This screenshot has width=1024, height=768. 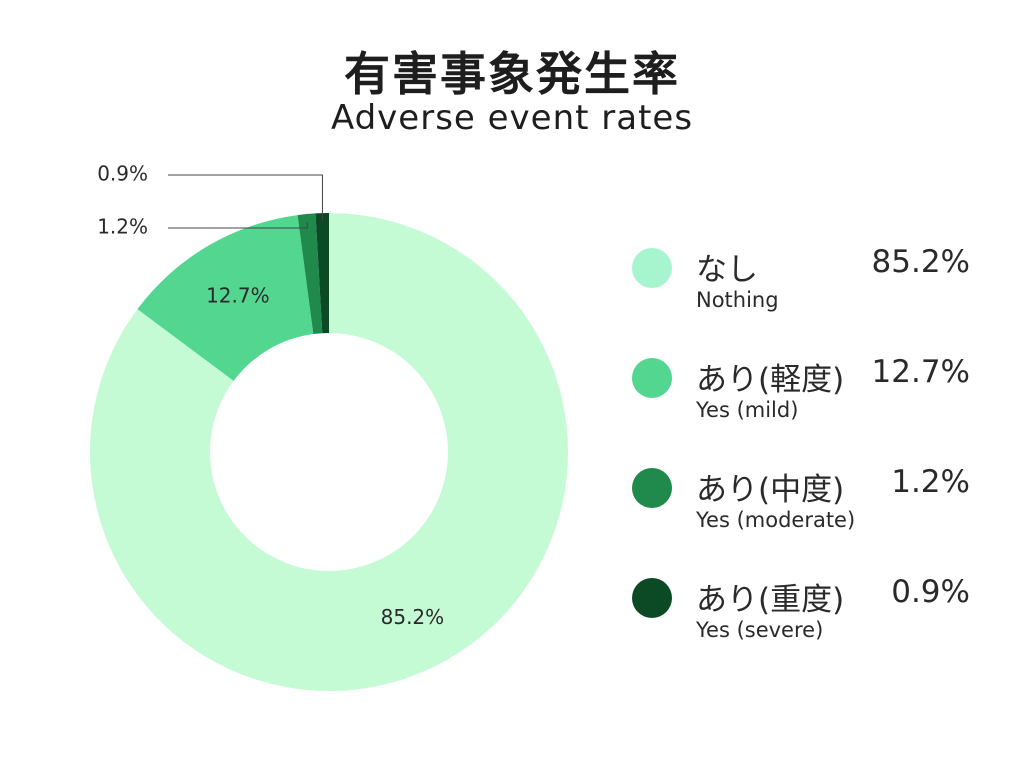 I want to click on data-label-moderate-leader-line, so click(x=238, y=225).